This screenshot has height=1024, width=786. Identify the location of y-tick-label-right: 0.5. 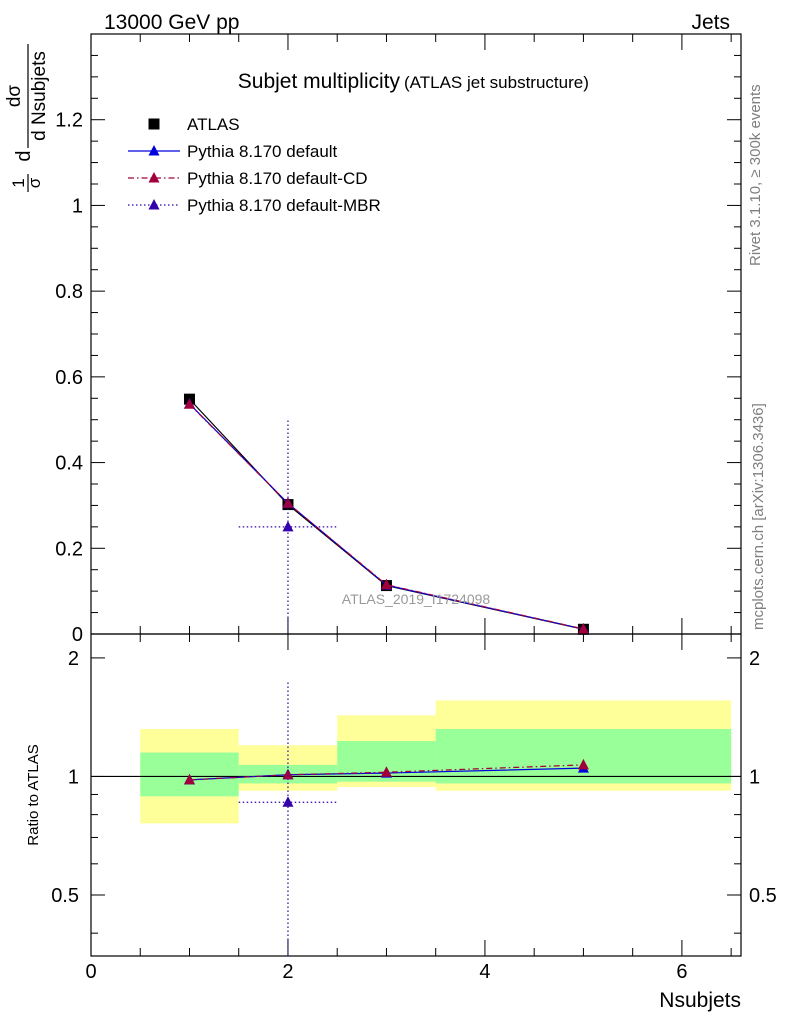
(763, 896).